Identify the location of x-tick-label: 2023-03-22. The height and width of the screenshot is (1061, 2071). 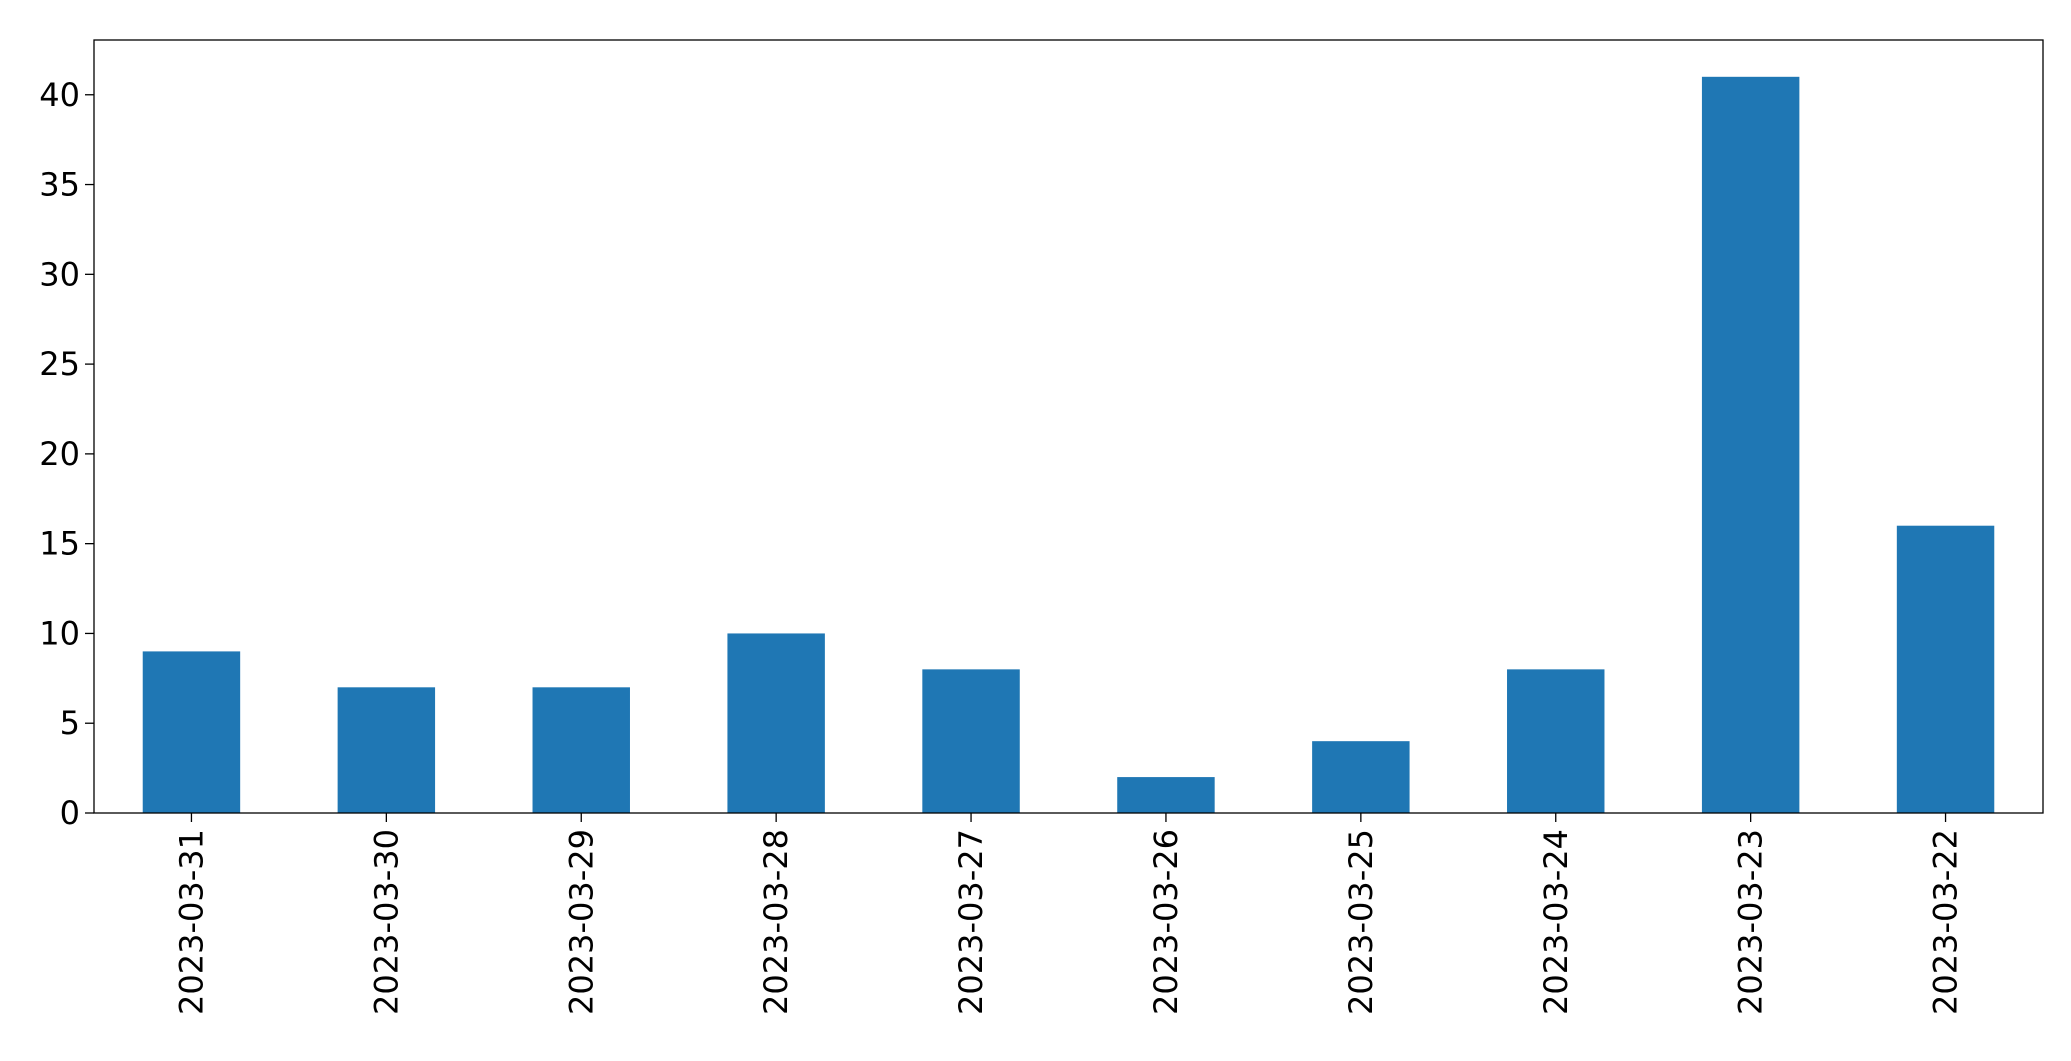
(1946, 922).